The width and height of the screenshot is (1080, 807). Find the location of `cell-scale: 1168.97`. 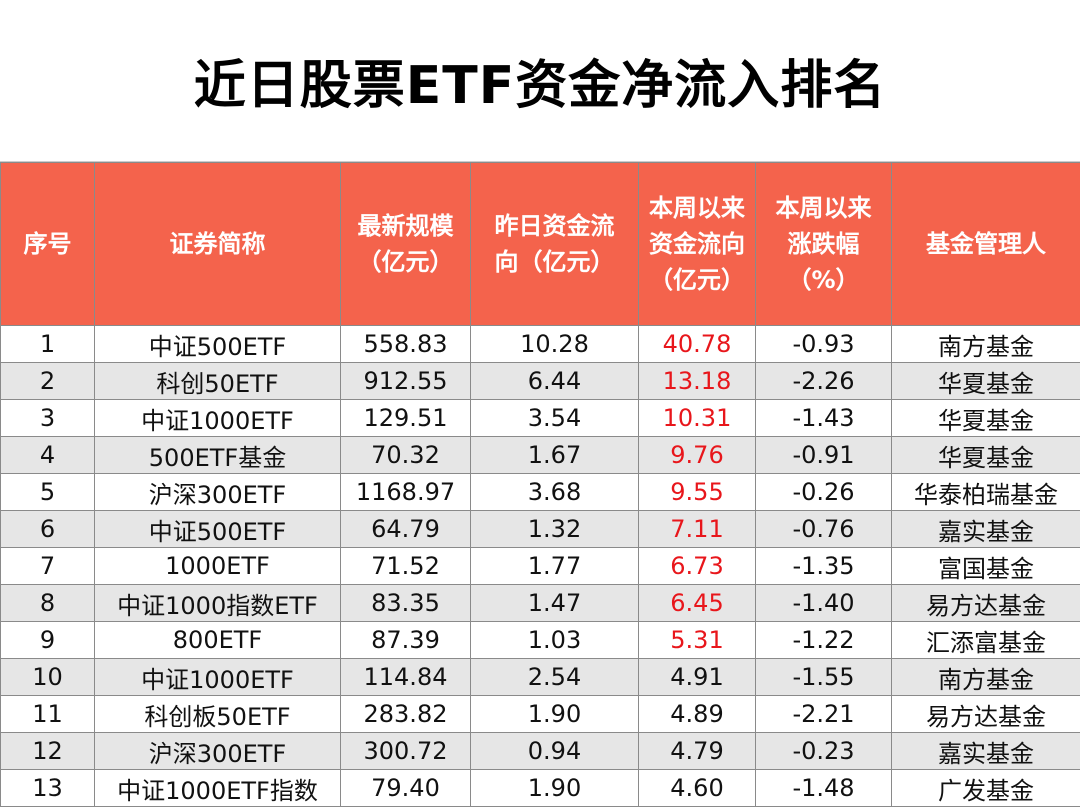

cell-scale: 1168.97 is located at coordinates (406, 492).